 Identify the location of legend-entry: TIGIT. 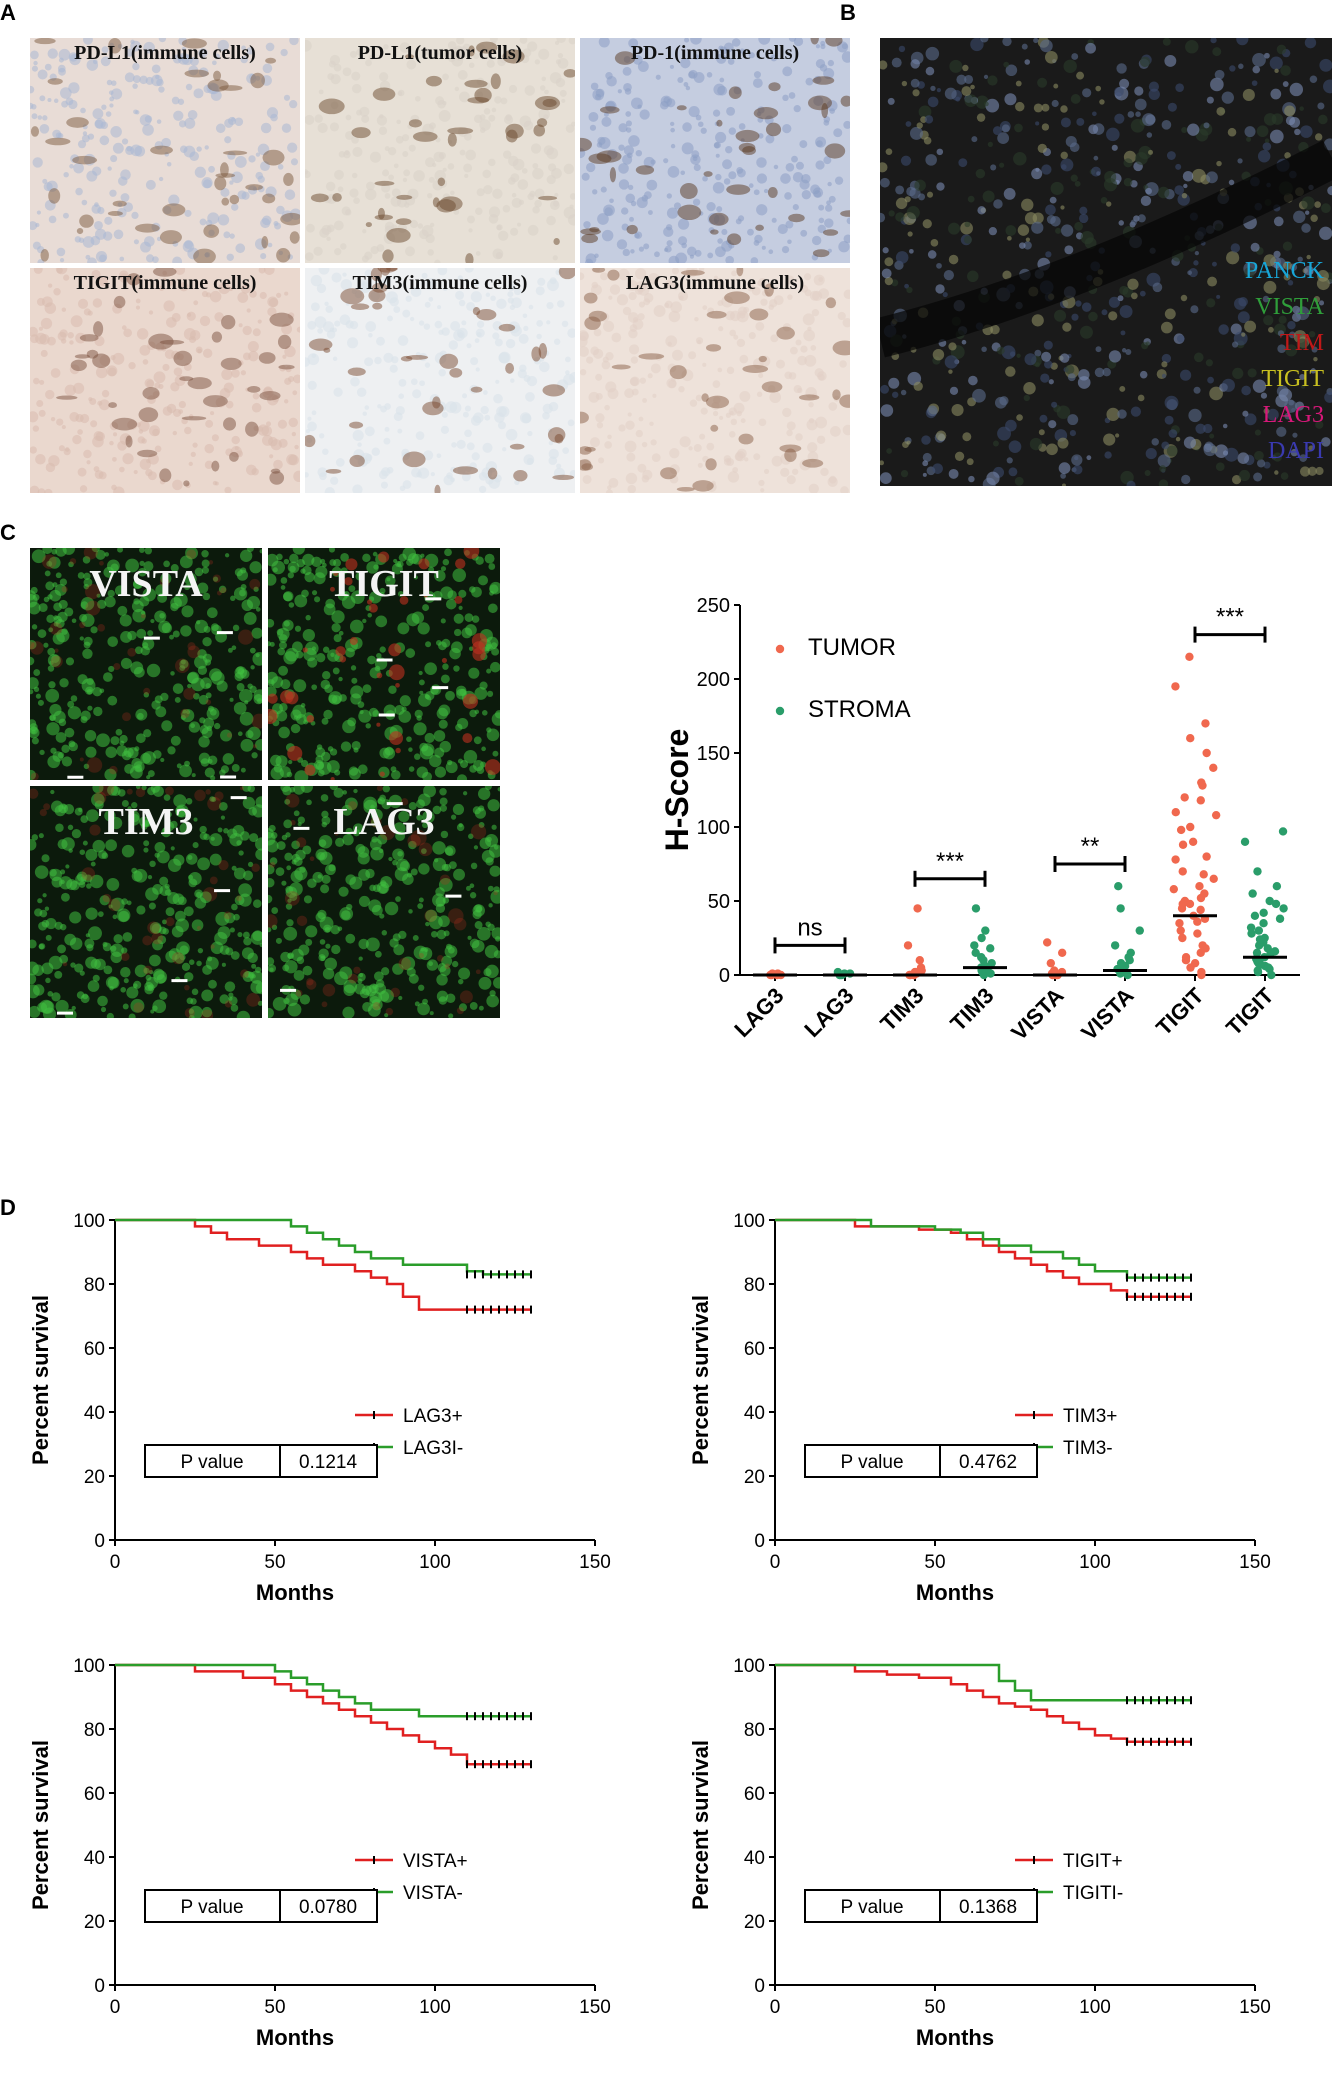
(1292, 379).